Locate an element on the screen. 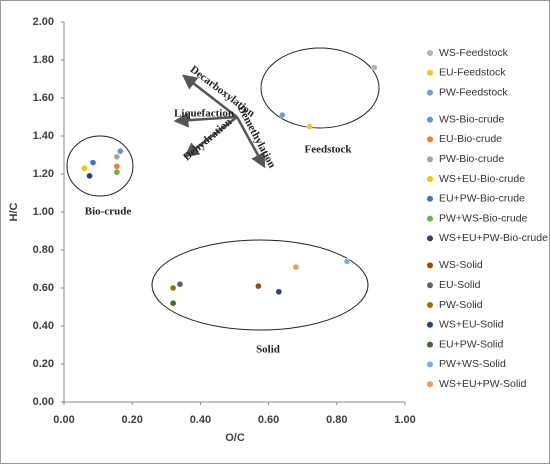 This screenshot has height=464, width=550. annotation: Solid is located at coordinates (268, 350).